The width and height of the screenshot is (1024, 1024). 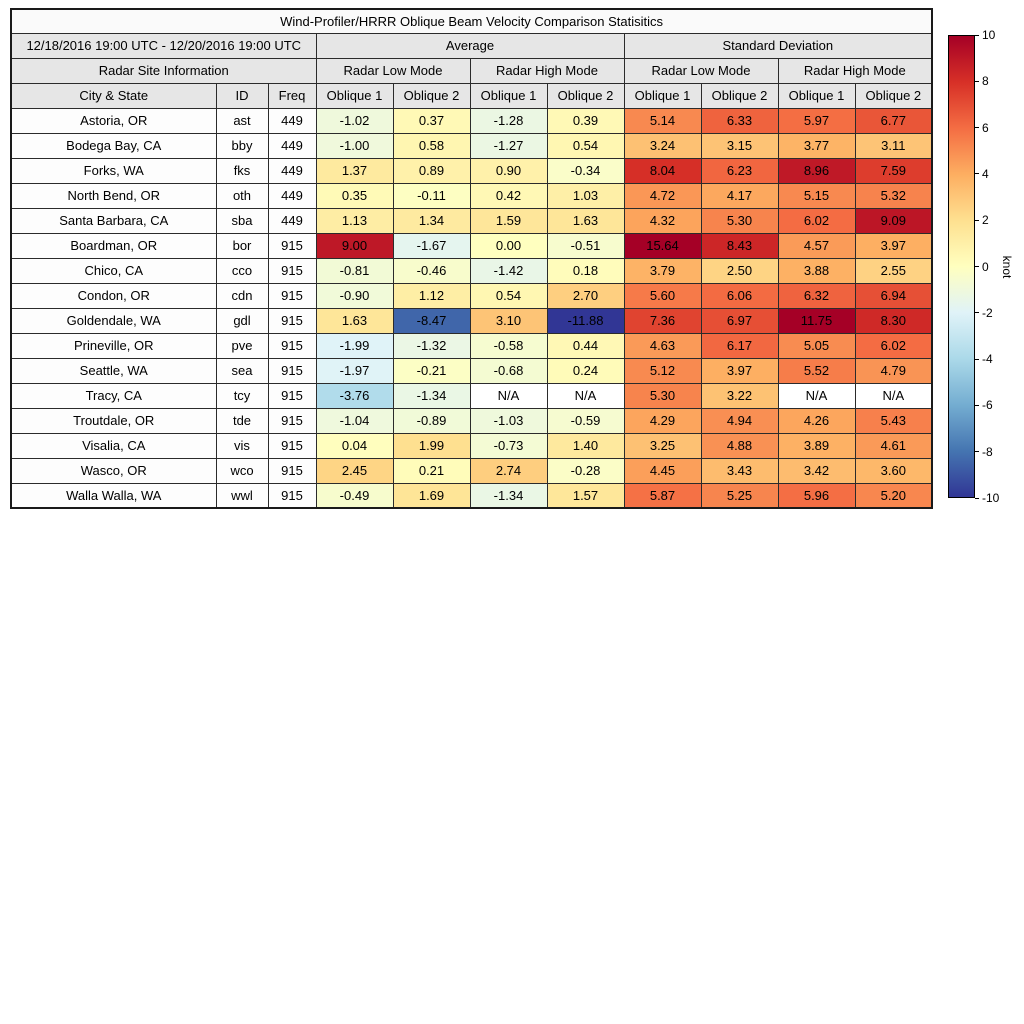 What do you see at coordinates (739, 470) in the screenshot?
I see `value-cell: 3.43` at bounding box center [739, 470].